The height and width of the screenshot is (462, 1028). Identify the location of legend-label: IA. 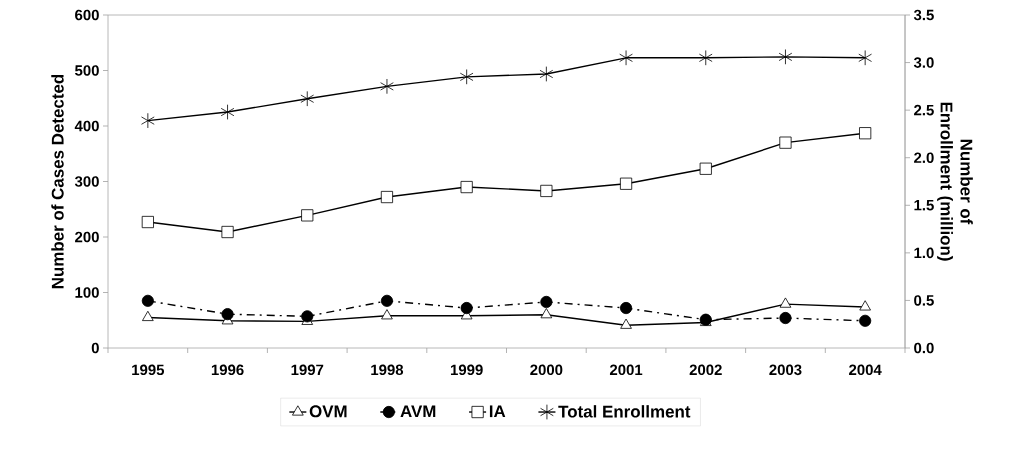
(497, 411).